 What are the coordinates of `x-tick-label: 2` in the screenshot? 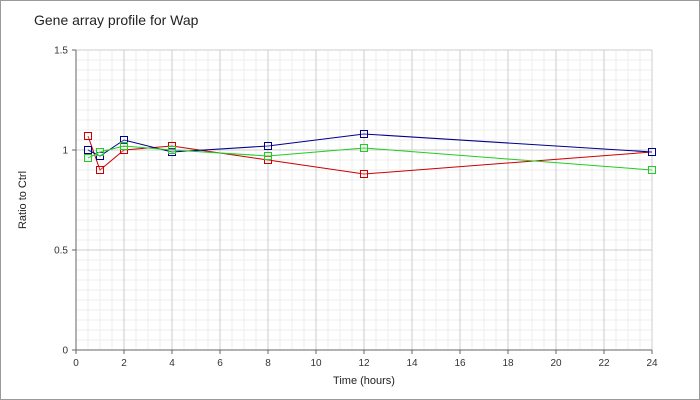 It's located at (124, 363).